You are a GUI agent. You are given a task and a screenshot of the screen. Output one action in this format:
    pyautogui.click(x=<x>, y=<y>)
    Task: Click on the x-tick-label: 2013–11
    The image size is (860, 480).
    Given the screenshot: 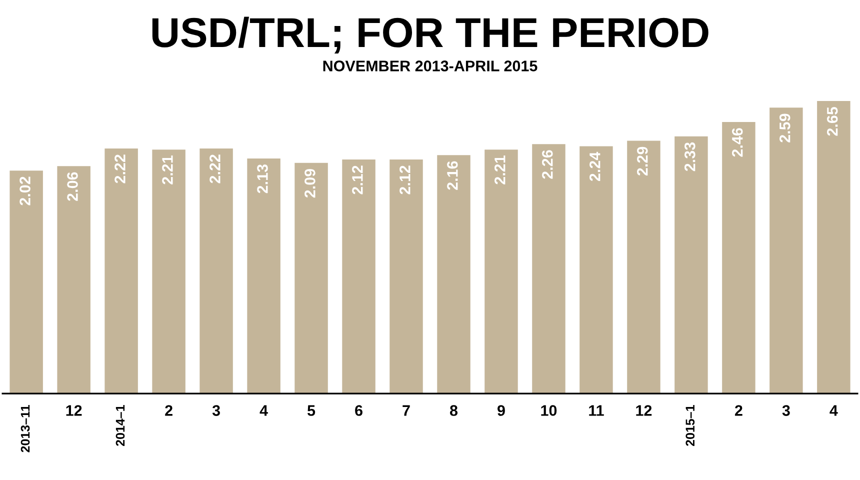 What is the action you would take?
    pyautogui.click(x=25, y=428)
    